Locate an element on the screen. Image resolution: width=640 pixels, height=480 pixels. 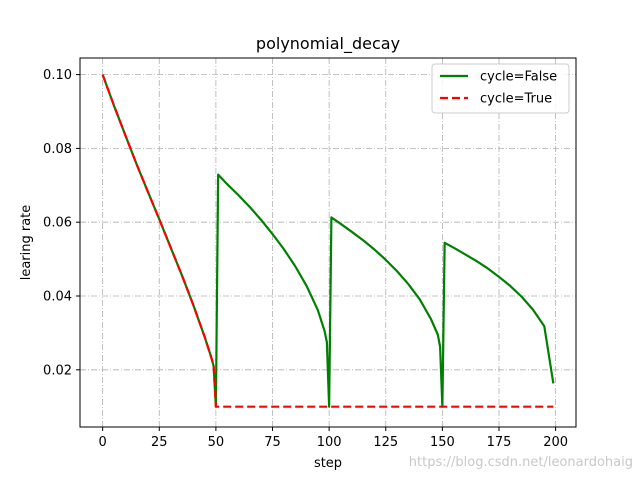
y-tick-label: 0.08 is located at coordinates (57, 149).